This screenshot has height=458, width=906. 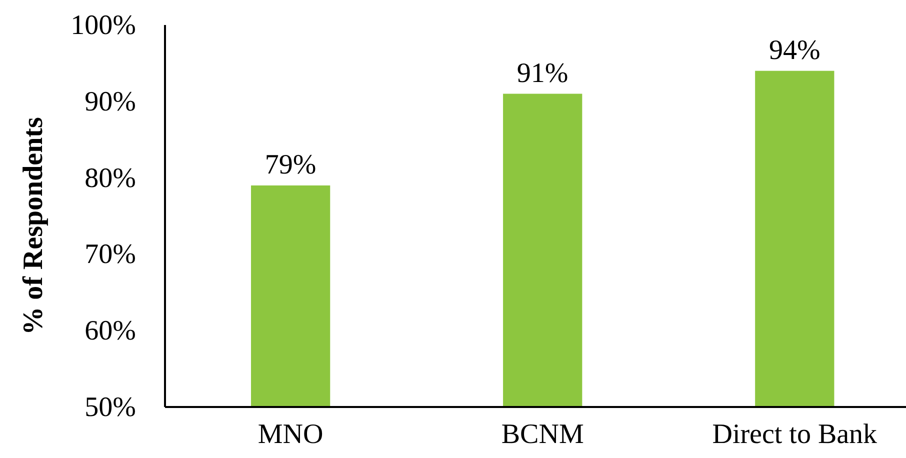 What do you see at coordinates (33, 225) in the screenshot?
I see `y-axis-title: % of Respondents` at bounding box center [33, 225].